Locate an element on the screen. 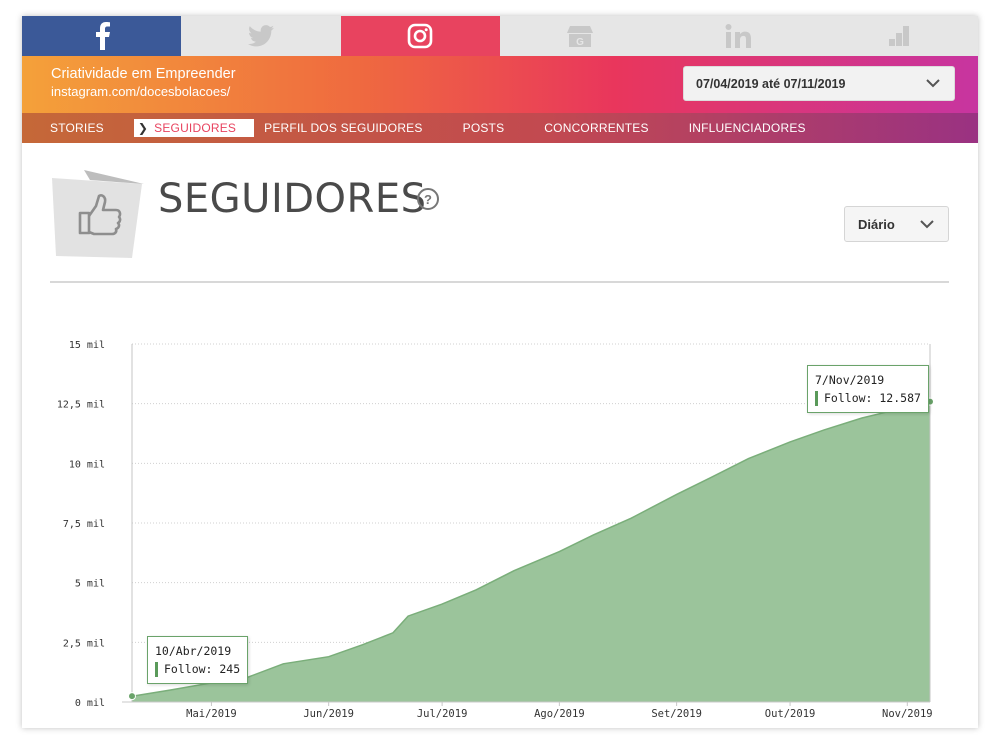 The image size is (1000, 744). x-tick-label: Mai/2019 is located at coordinates (211, 714).